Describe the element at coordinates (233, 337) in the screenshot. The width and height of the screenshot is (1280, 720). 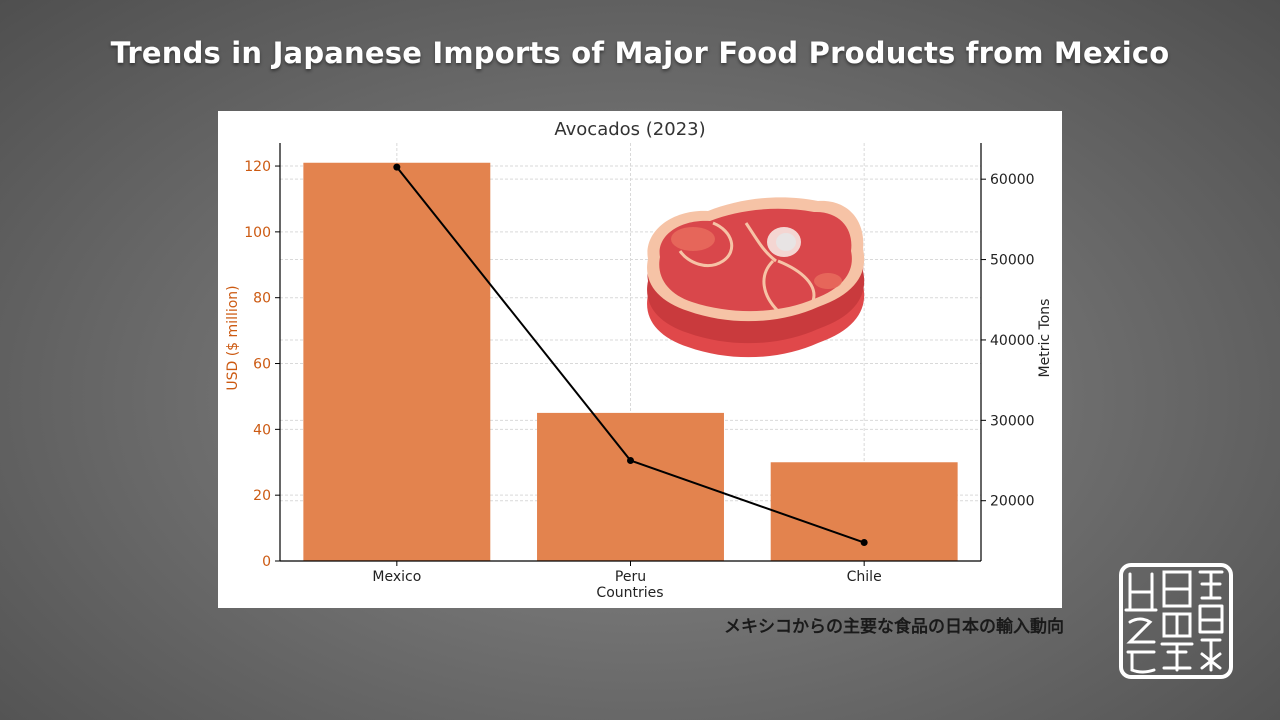
I see `y-axis-label: USD ($ million)` at that location.